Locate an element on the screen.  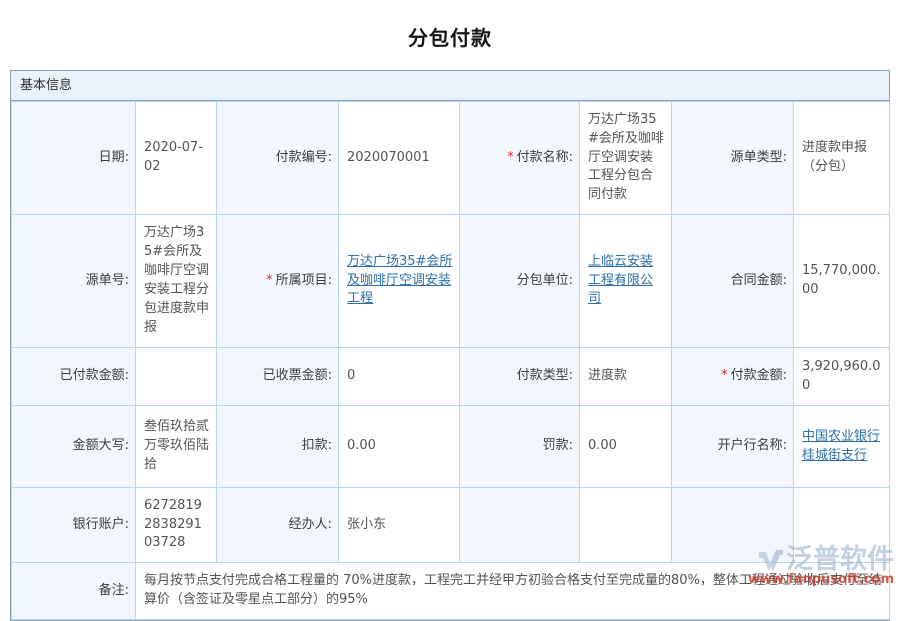
field-label-cell: 已付款金额: is located at coordinates (73, 376).